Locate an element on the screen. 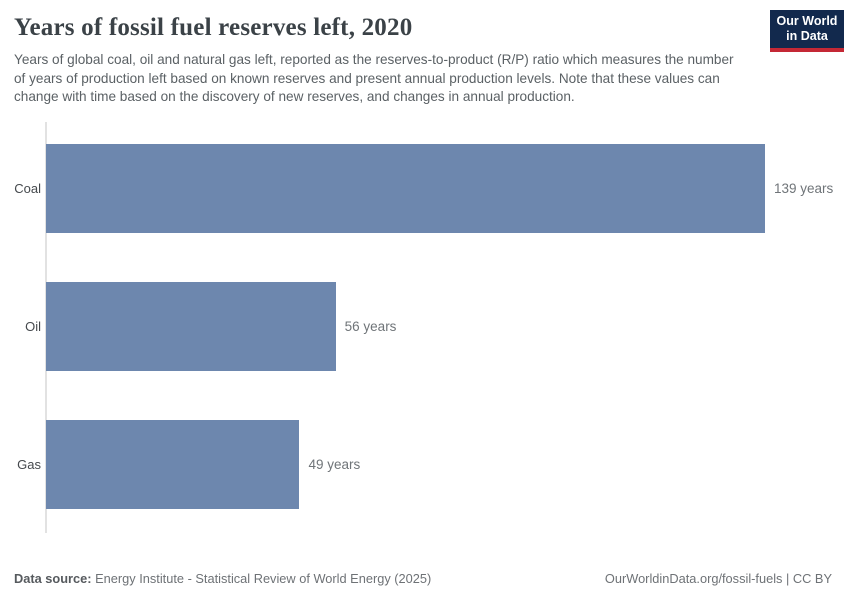 The height and width of the screenshot is (600, 850). owid-logo-line1: Our World is located at coordinates (807, 21).